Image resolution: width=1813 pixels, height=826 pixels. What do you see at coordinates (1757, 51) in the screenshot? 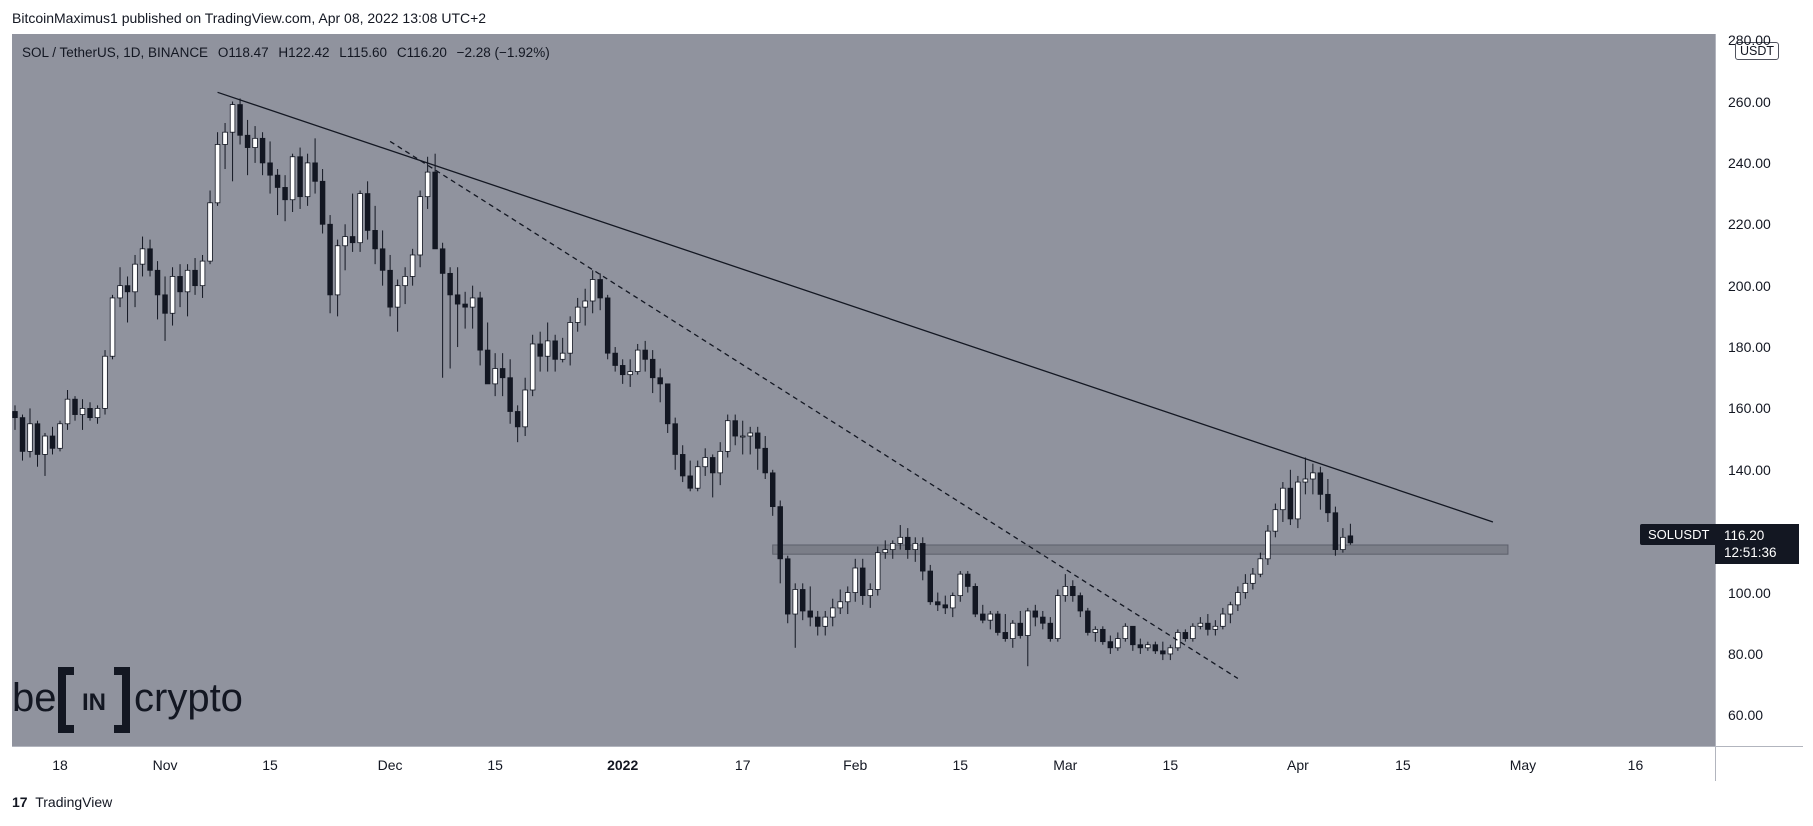
I see `currency-badge: USDT` at bounding box center [1757, 51].